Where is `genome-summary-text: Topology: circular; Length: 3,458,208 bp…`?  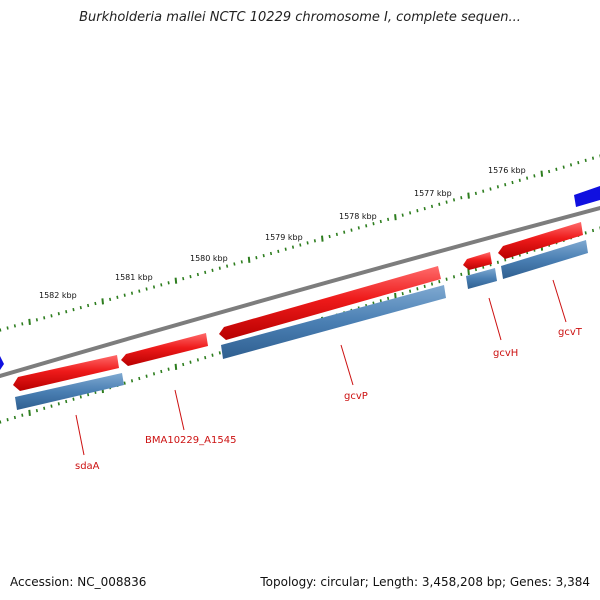 genome-summary-text: Topology: circular; Length: 3,458,208 bp… is located at coordinates (425, 582).